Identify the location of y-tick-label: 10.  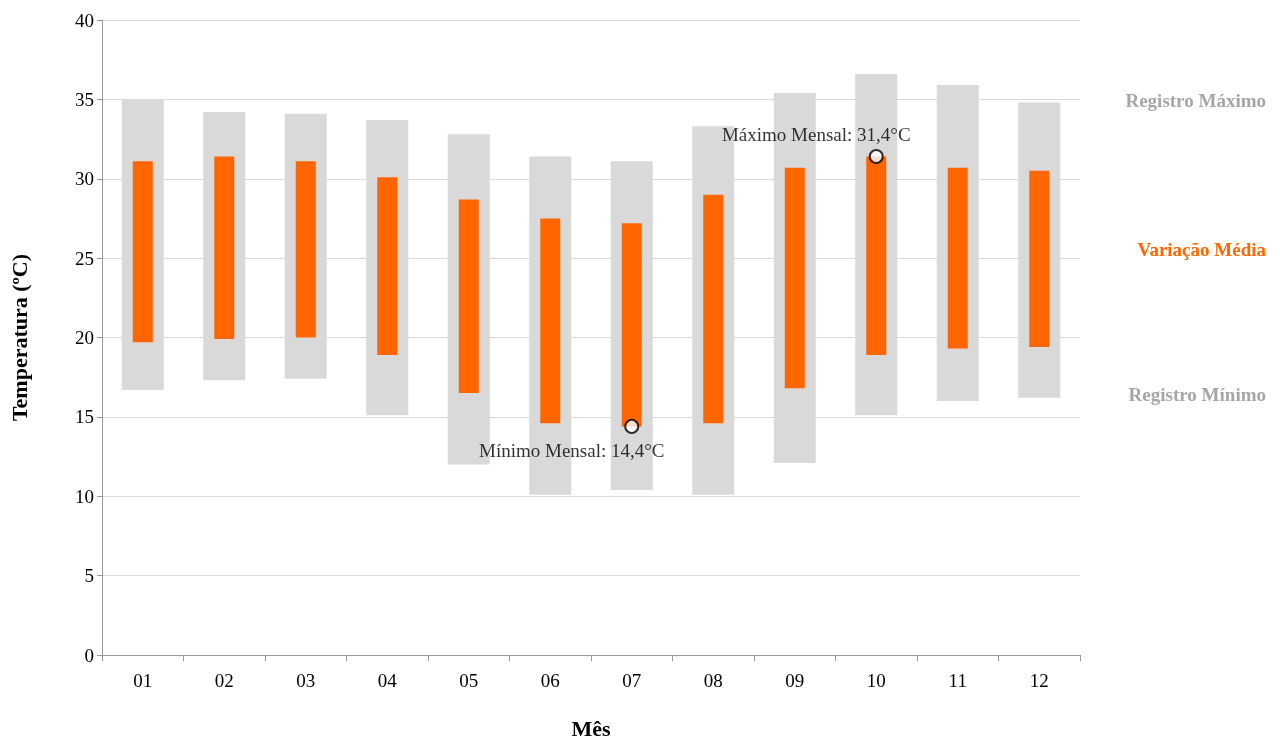
(84, 496).